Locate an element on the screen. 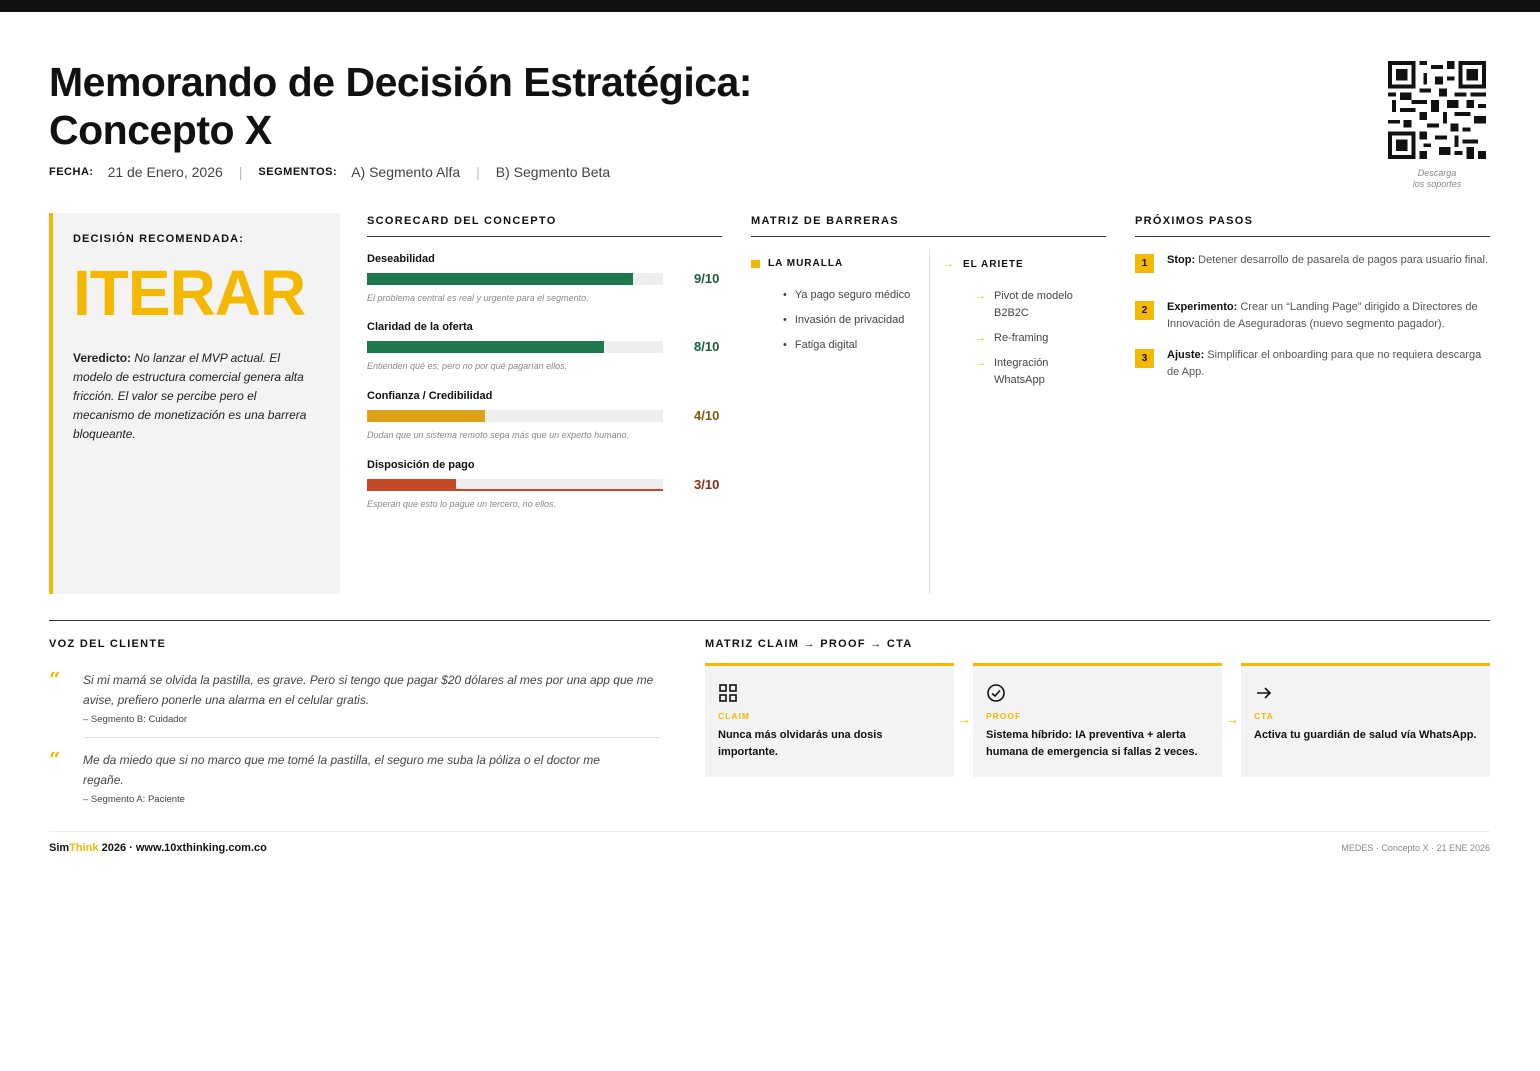  fecha-value: 21 de Enero, 2026 is located at coordinates (165, 172).